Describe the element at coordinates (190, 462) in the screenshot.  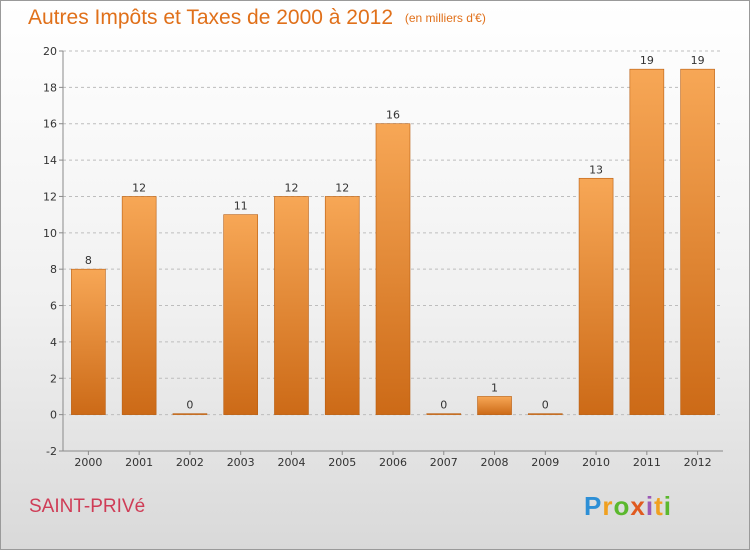
I see `x-tick-label: 2002` at that location.